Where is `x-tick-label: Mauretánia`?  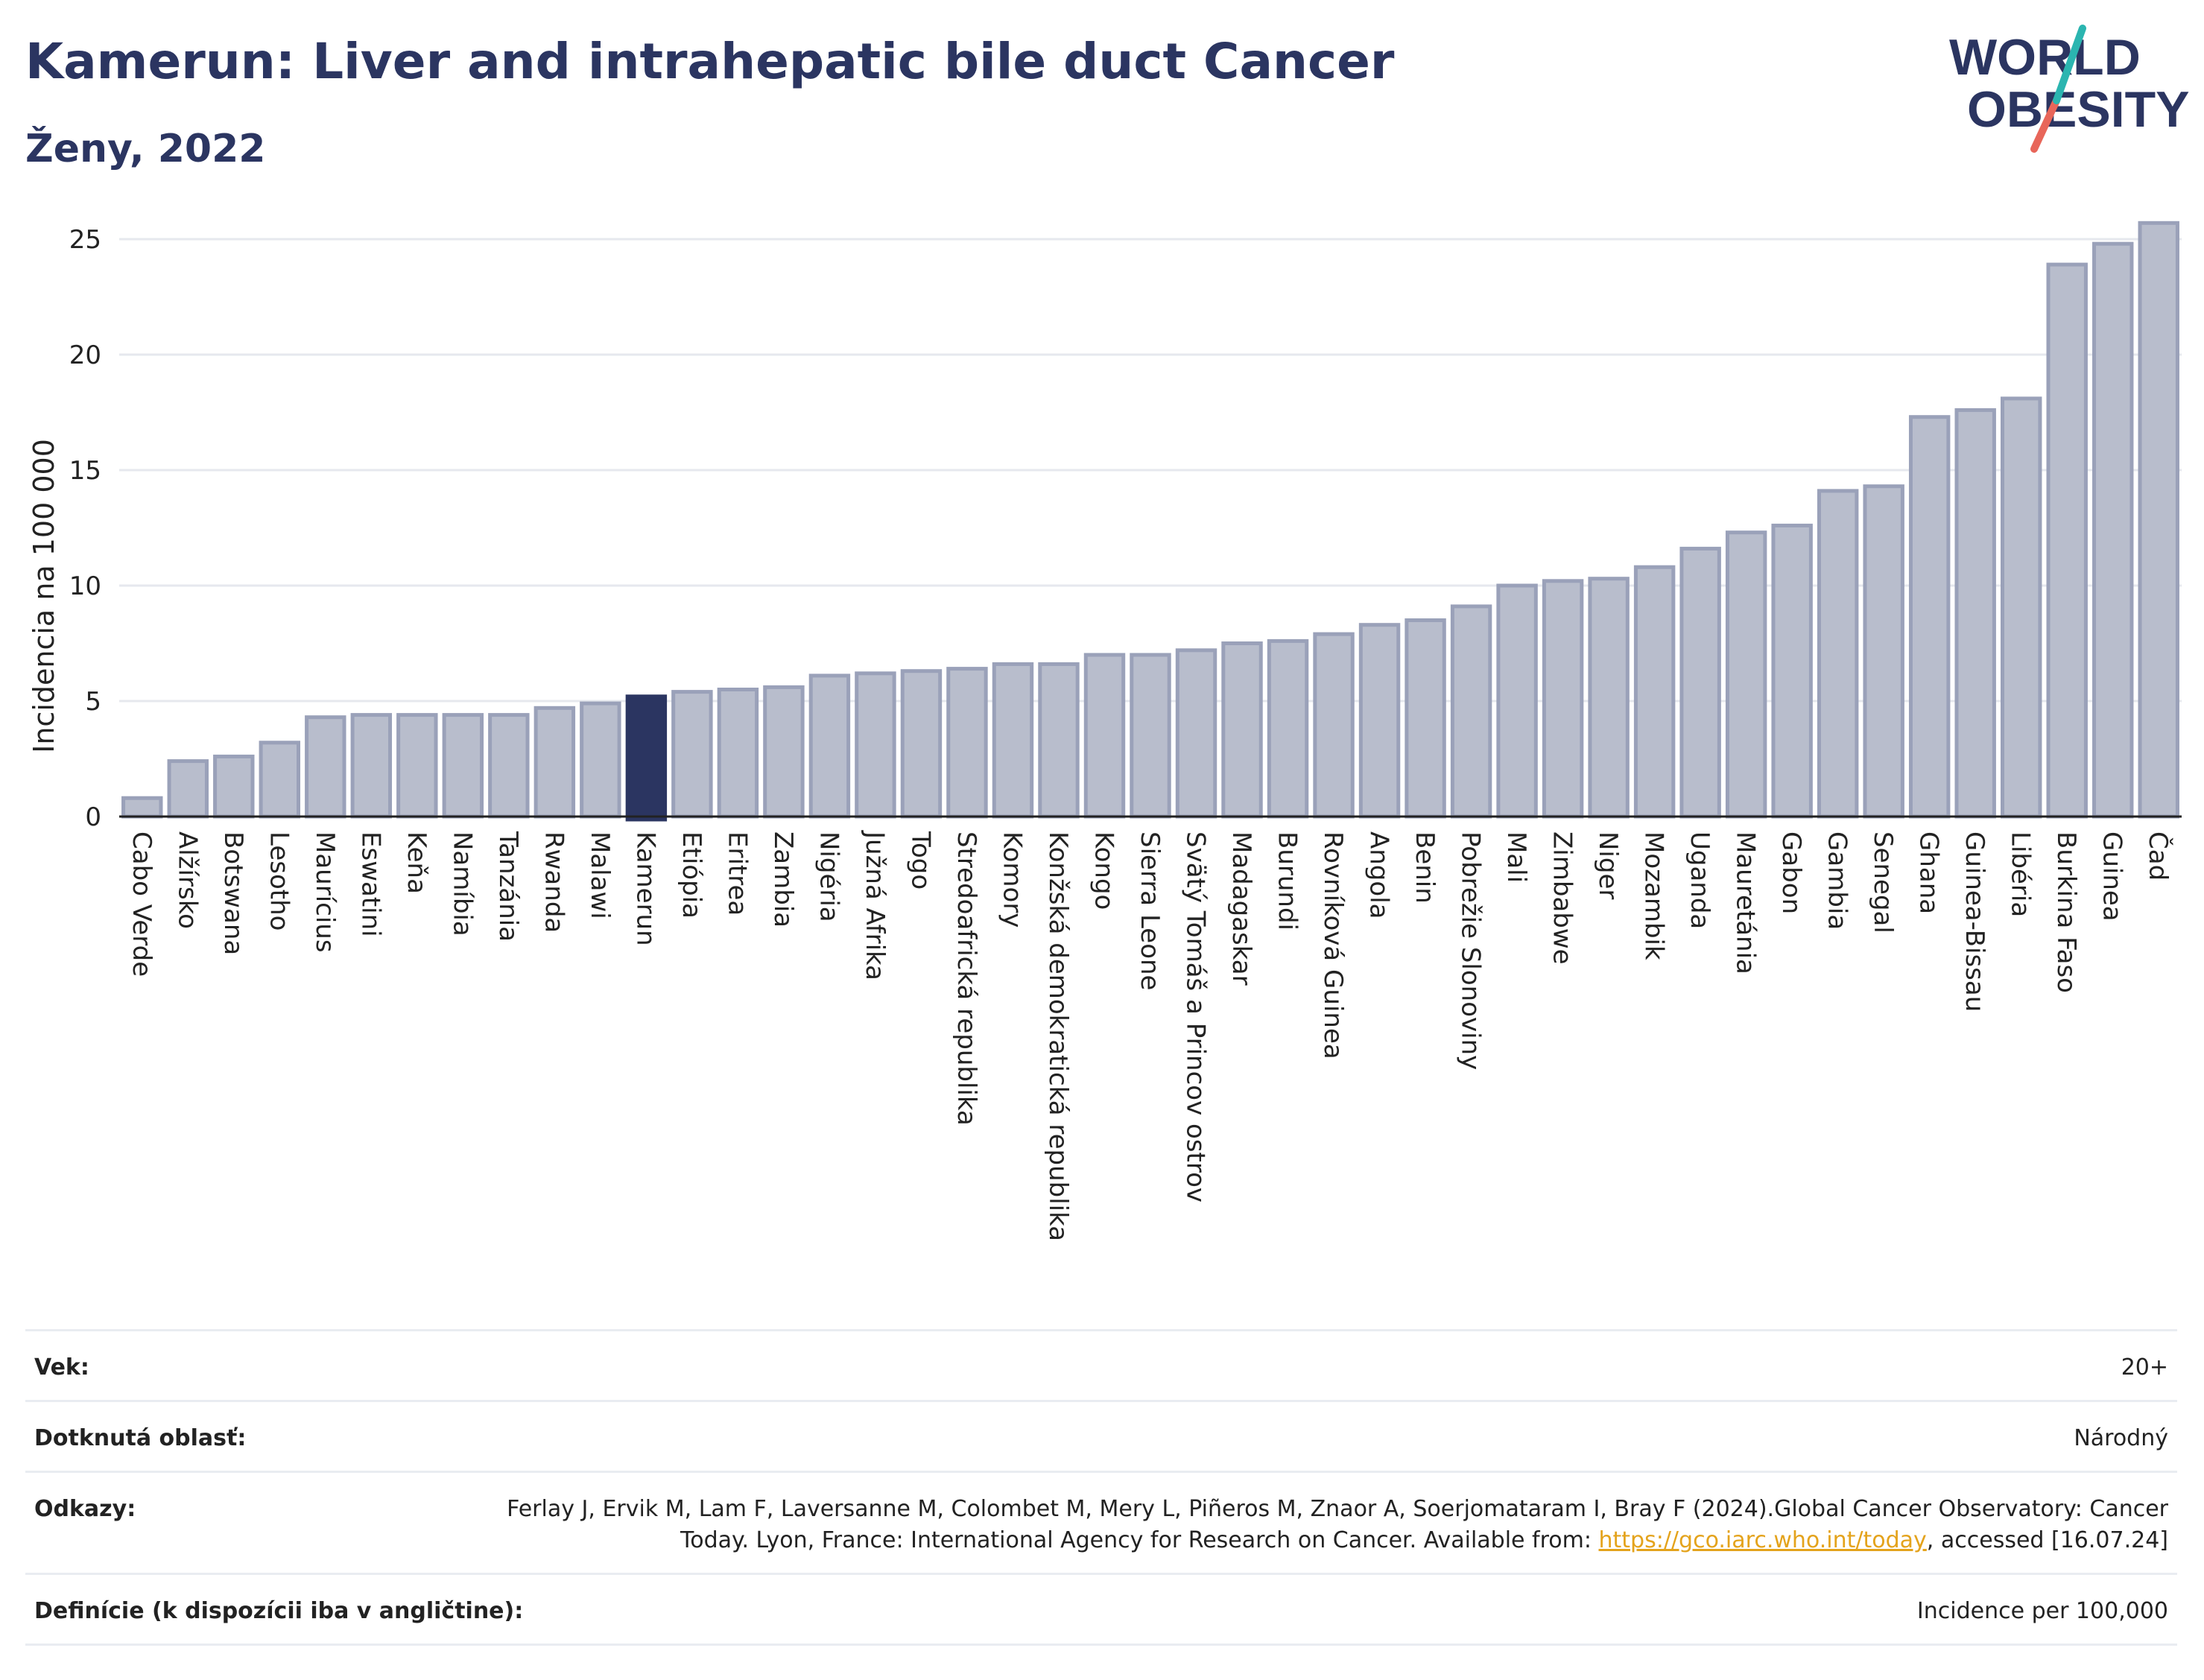 x-tick-label: Mauretánia is located at coordinates (1746, 902).